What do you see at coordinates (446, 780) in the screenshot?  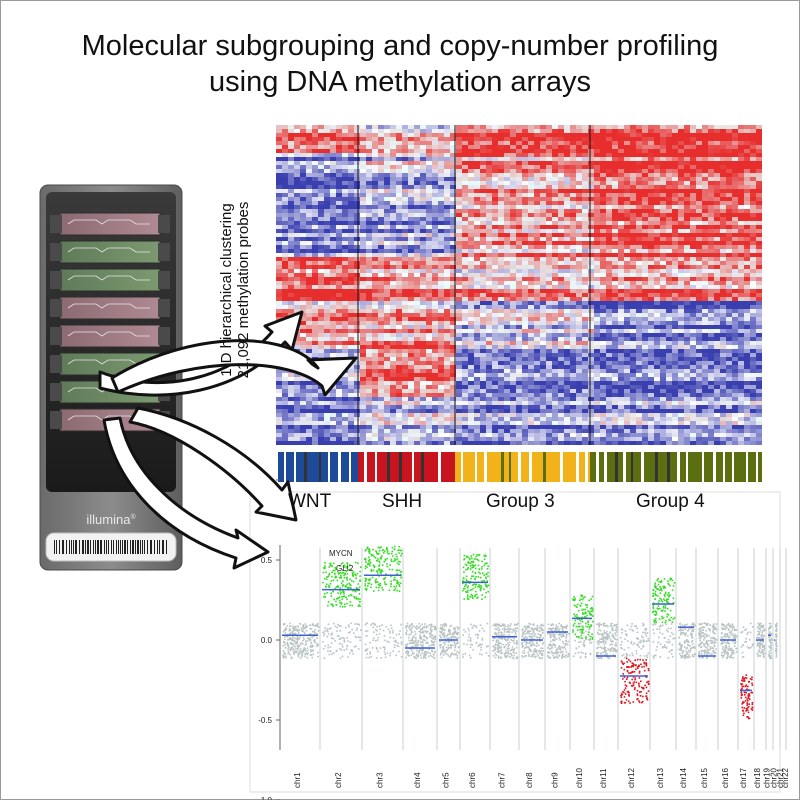 I see `chromosome-label: chr5` at bounding box center [446, 780].